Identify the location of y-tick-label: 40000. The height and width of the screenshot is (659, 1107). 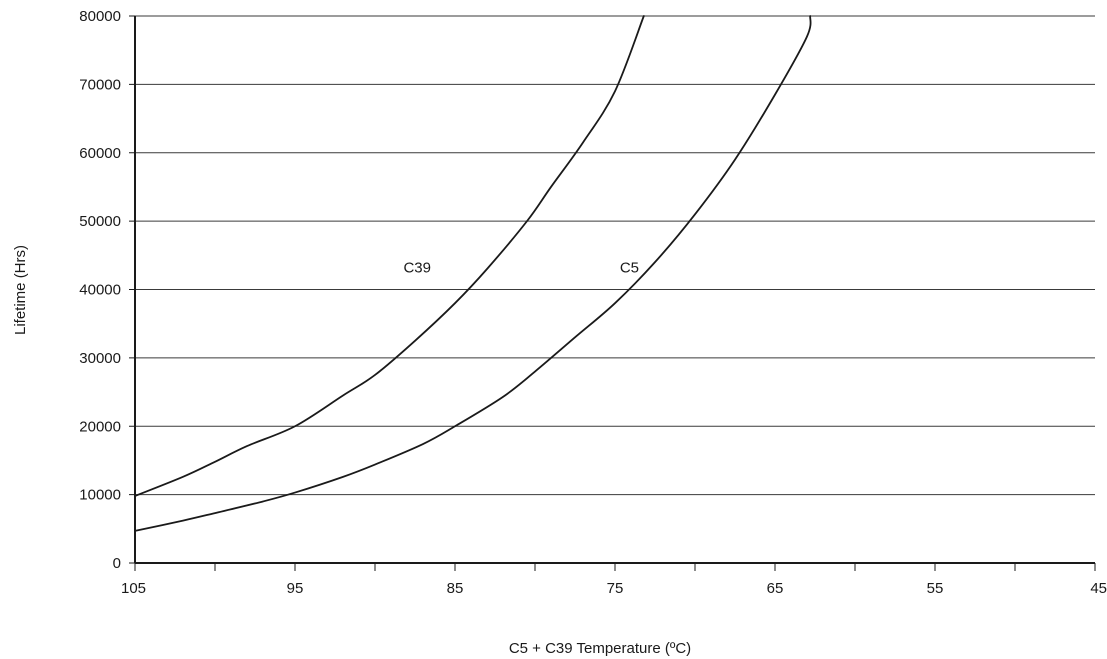
(100, 290).